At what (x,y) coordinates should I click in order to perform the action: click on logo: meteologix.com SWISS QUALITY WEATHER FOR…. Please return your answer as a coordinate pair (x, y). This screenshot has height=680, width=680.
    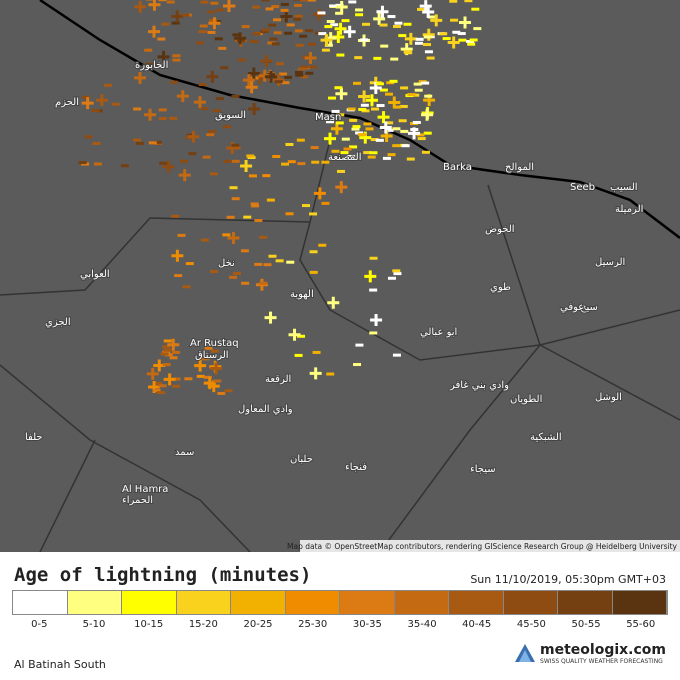
    Looking at the image, I should click on (590, 653).